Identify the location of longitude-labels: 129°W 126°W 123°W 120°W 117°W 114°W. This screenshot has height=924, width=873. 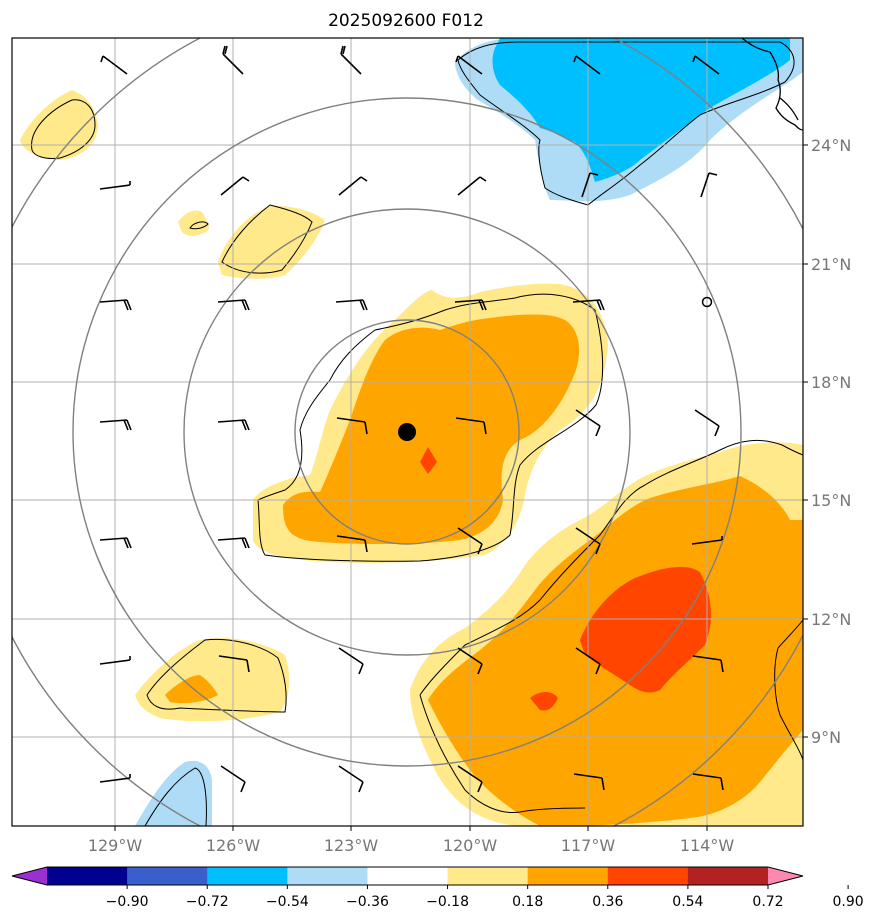
(411, 845).